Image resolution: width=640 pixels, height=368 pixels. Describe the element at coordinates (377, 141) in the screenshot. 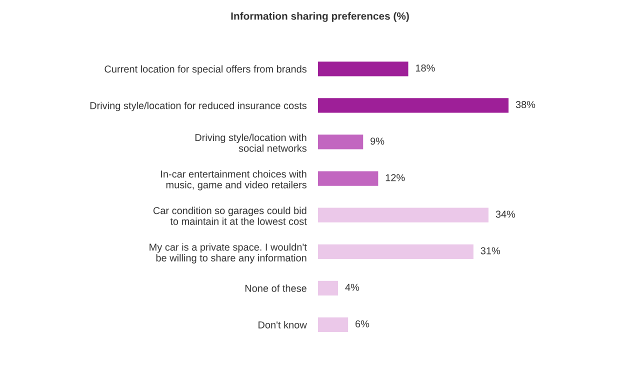

I see `data-label: 9%` at that location.